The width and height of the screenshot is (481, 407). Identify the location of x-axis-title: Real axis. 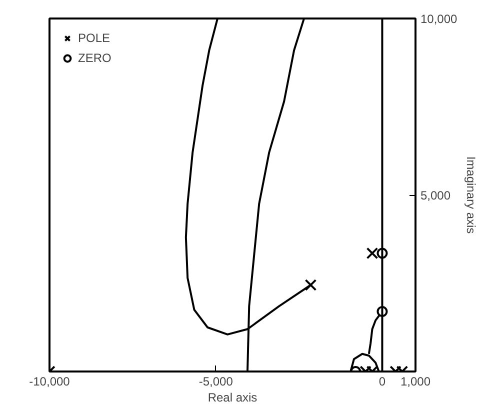
(233, 397).